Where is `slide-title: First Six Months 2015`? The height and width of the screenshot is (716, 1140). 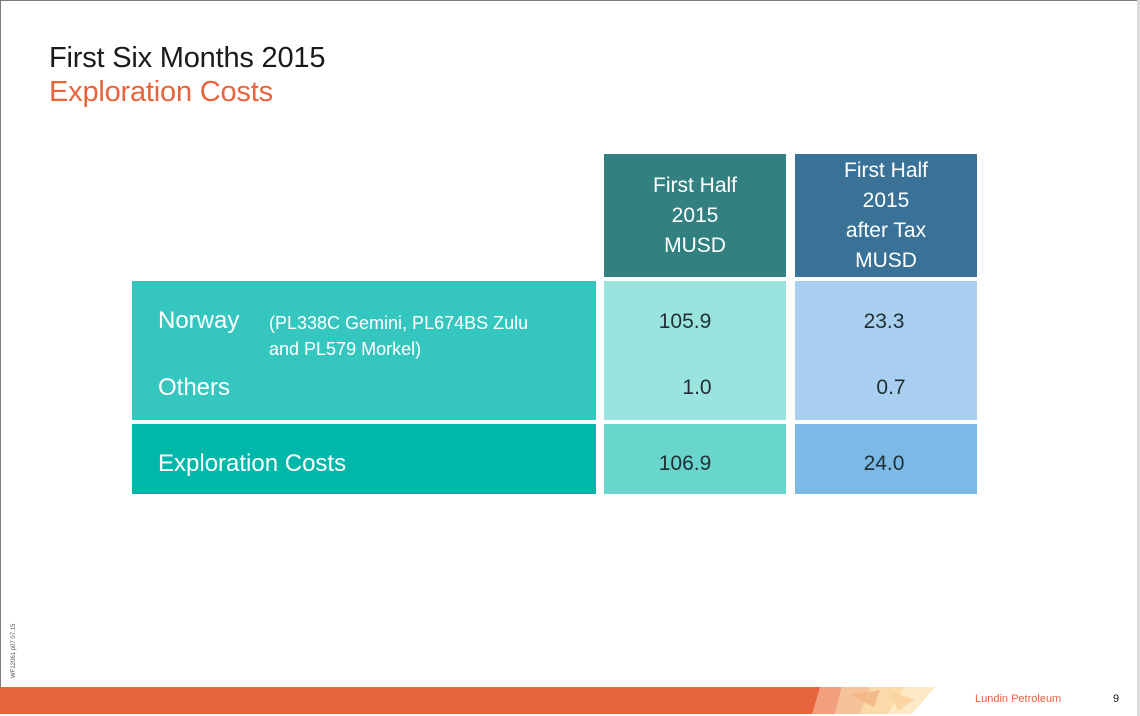 slide-title: First Six Months 2015 is located at coordinates (187, 58).